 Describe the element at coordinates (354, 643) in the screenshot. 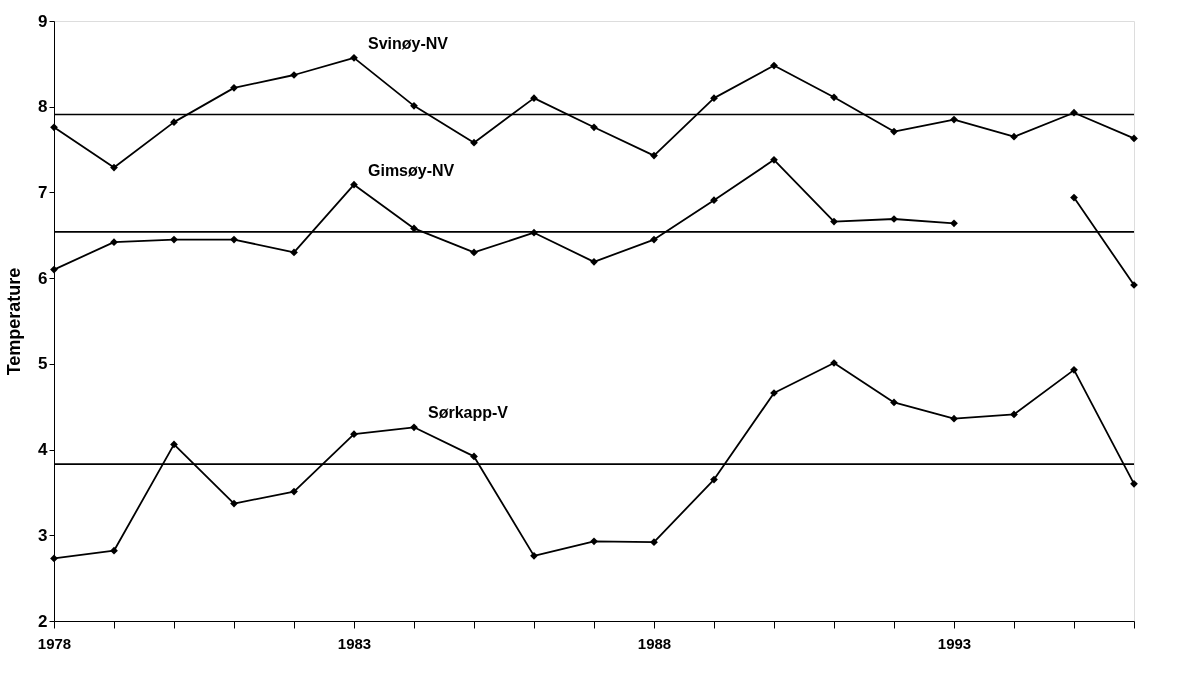

I see `x-tick-label: 1983` at that location.